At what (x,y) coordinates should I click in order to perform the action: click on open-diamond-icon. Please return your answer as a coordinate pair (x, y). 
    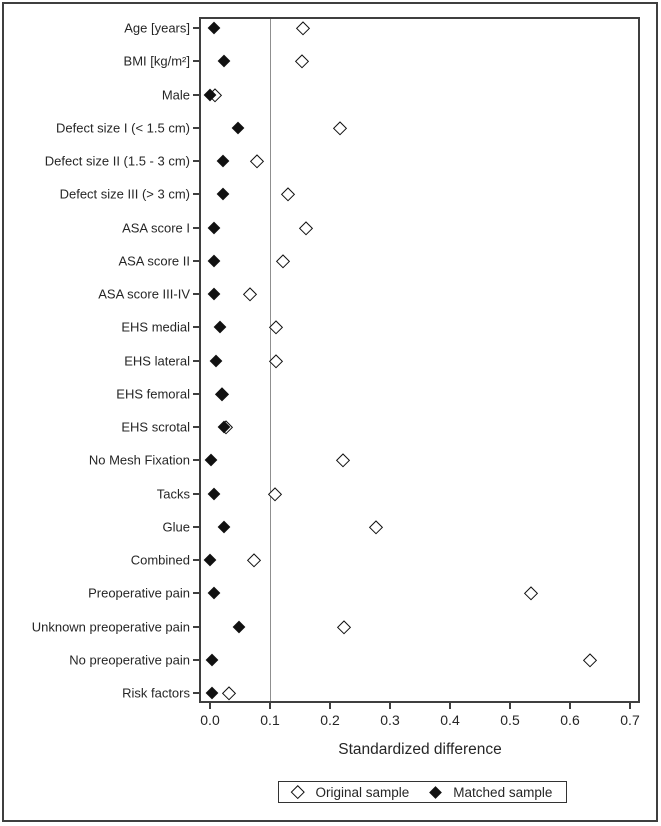
    Looking at the image, I should click on (298, 792).